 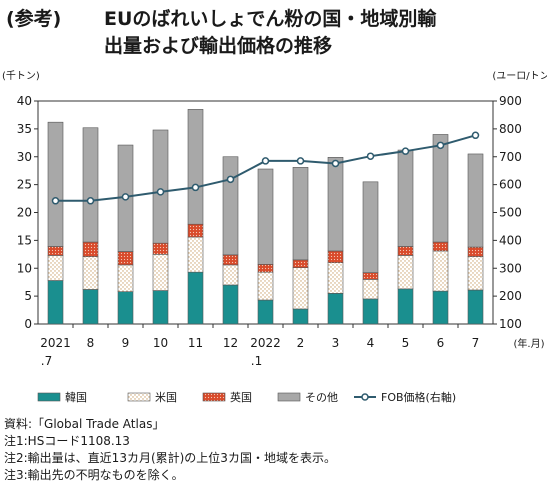 What do you see at coordinates (24, 213) in the screenshot?
I see `y-left-tick-label: 20` at bounding box center [24, 213].